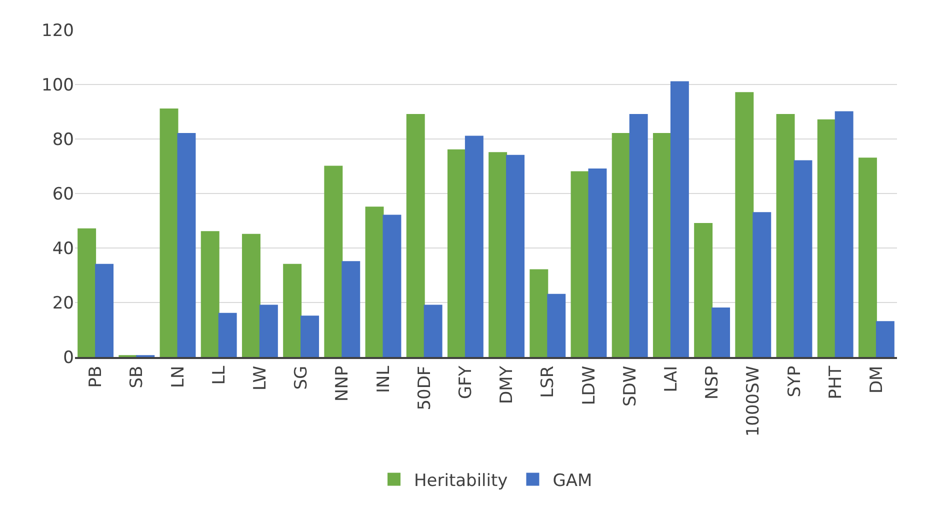 The image size is (937, 509). I want to click on x-tick-label: SG, so click(302, 378).